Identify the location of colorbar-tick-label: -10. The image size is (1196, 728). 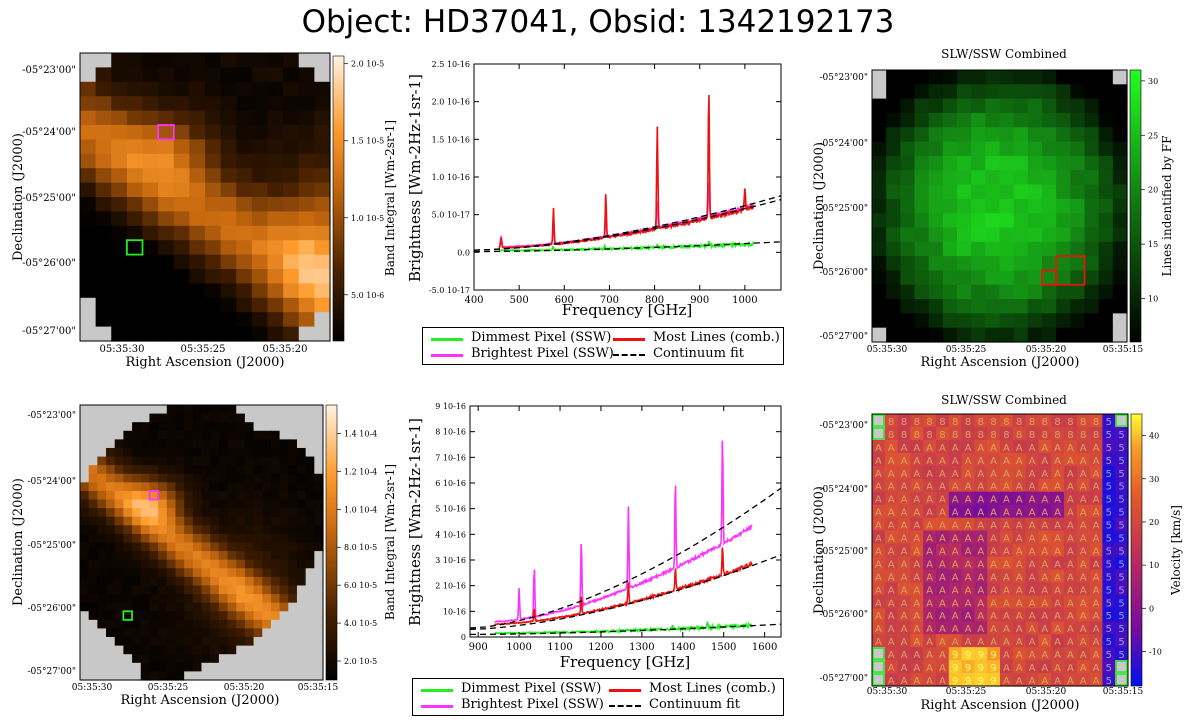
(1155, 651).